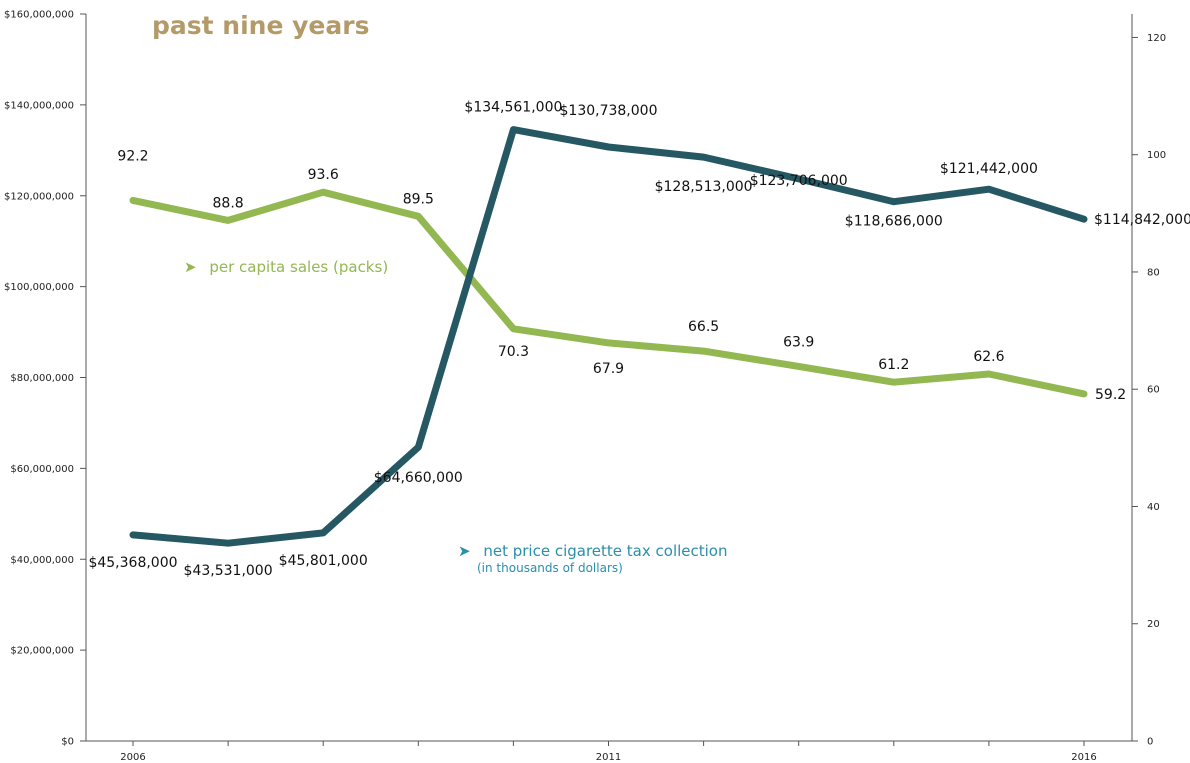 The width and height of the screenshot is (1190, 763). Describe the element at coordinates (228, 203) in the screenshot. I see `data-label-per-capita: 88.8` at that location.